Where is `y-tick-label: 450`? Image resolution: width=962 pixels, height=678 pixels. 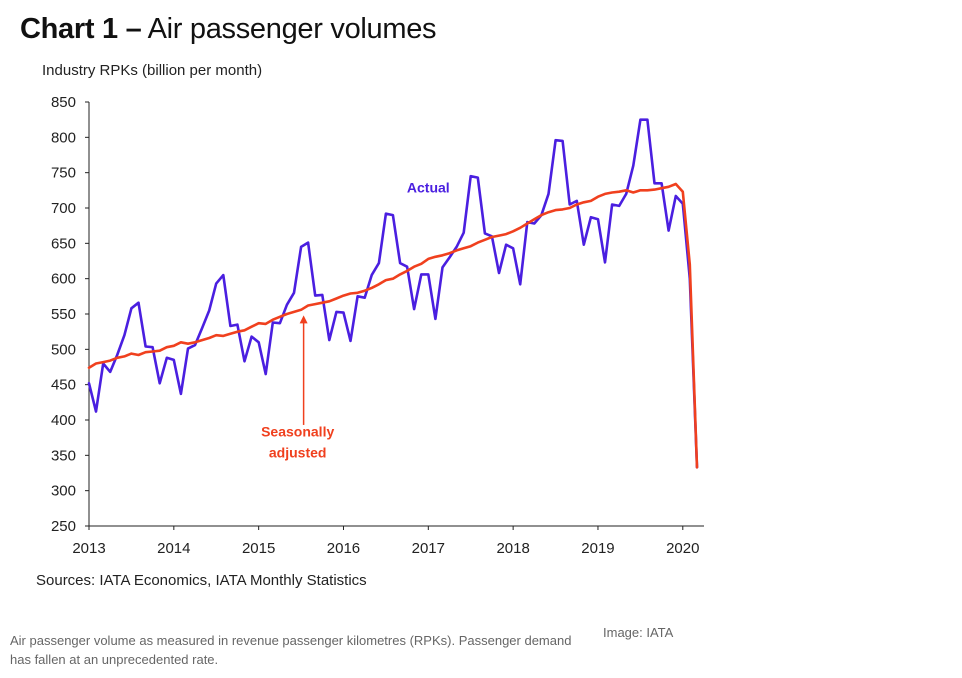 y-tick-label: 450 is located at coordinates (63, 385).